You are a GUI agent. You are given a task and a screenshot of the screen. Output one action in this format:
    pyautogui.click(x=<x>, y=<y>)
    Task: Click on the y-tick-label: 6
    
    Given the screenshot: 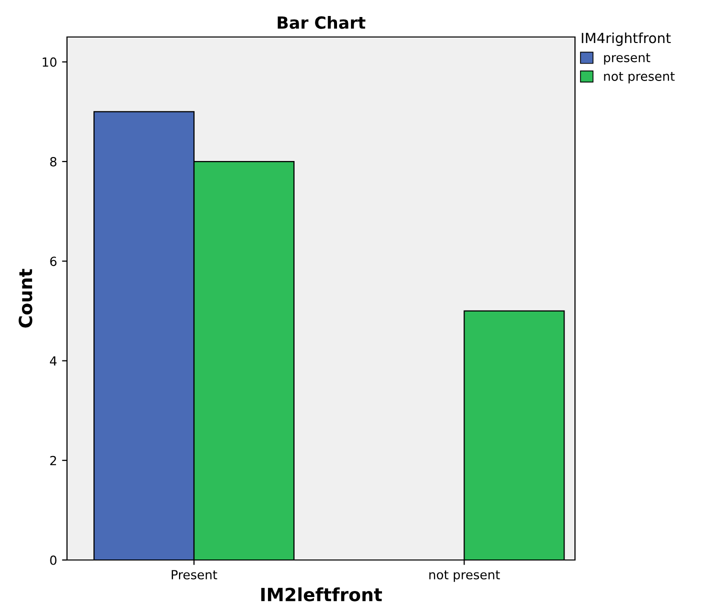 What is the action you would take?
    pyautogui.click(x=53, y=261)
    